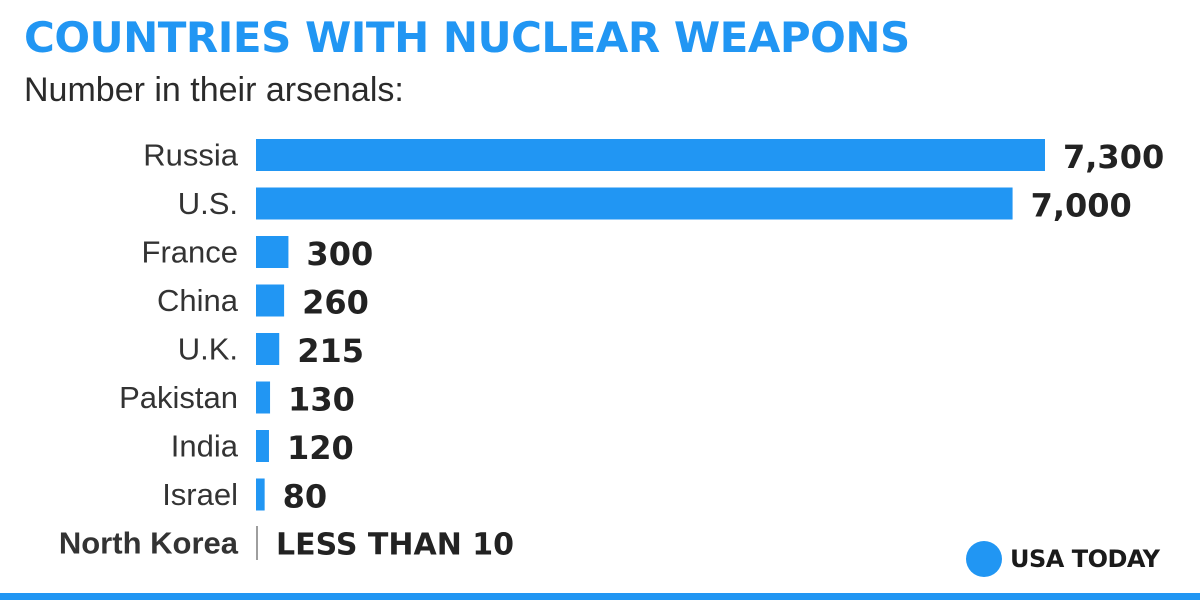 This screenshot has width=1200, height=600. I want to click on brand-logo: USA TODAY, so click(1063, 559).